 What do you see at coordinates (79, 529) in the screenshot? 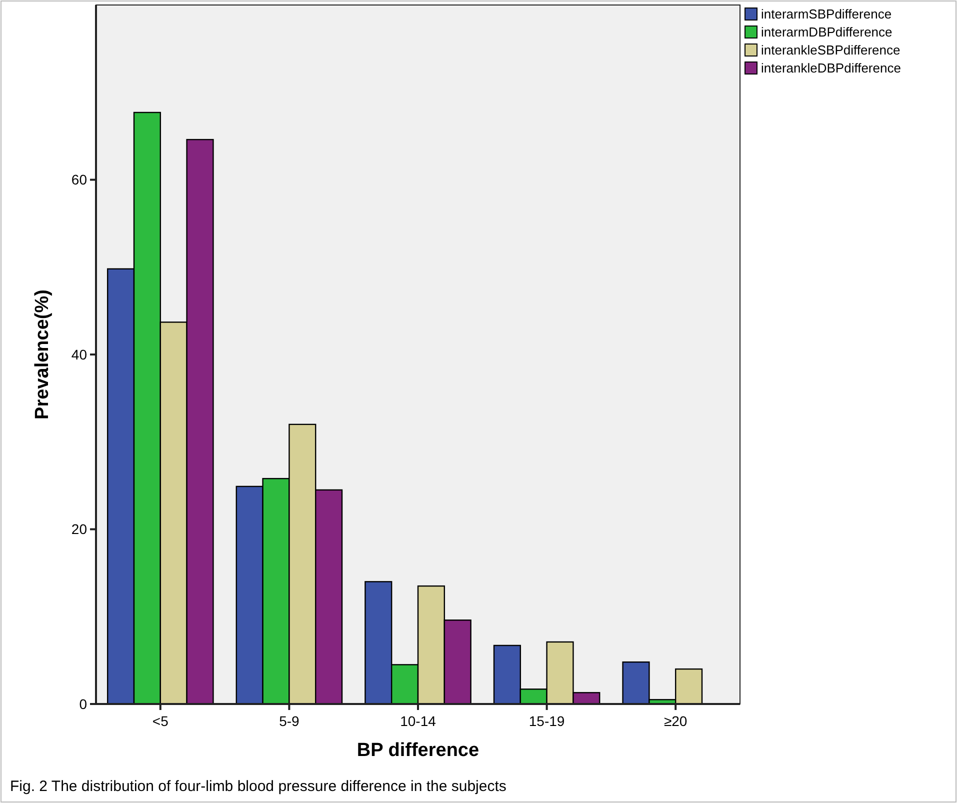
I see `y-tick-label: 20` at bounding box center [79, 529].